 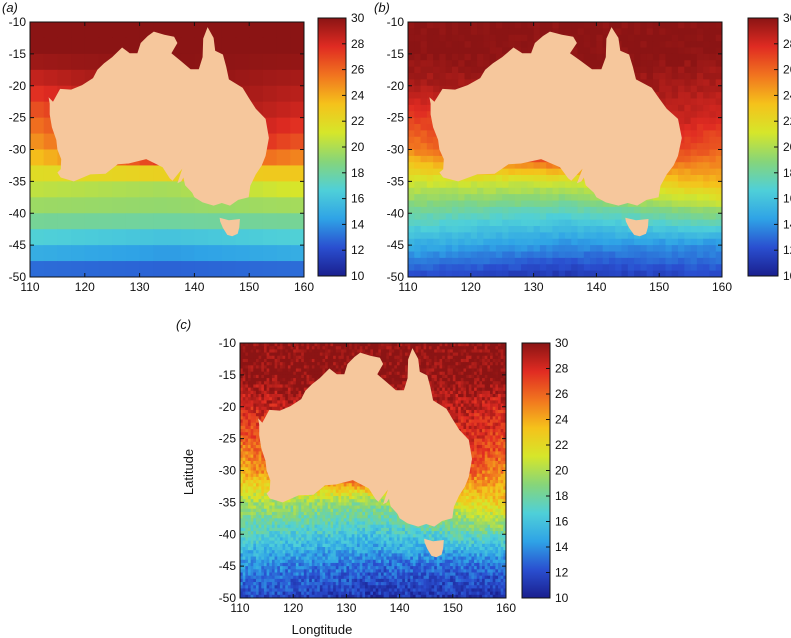 I want to click on y-tick-label: -25, so click(x=18, y=118).